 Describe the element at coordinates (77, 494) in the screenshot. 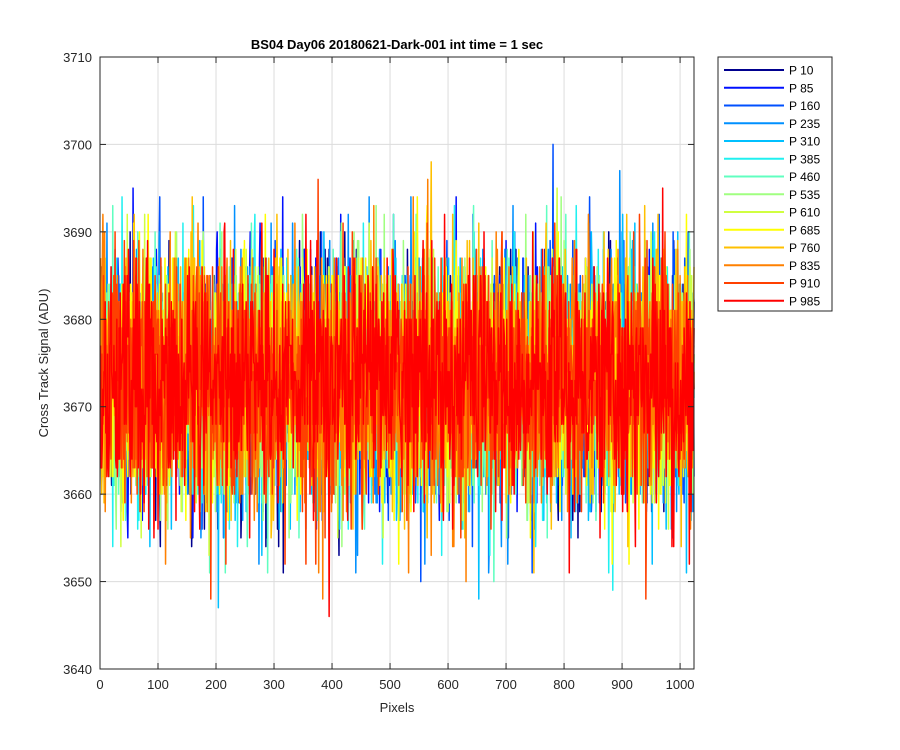

I see `y-tick-label: 3660` at that location.